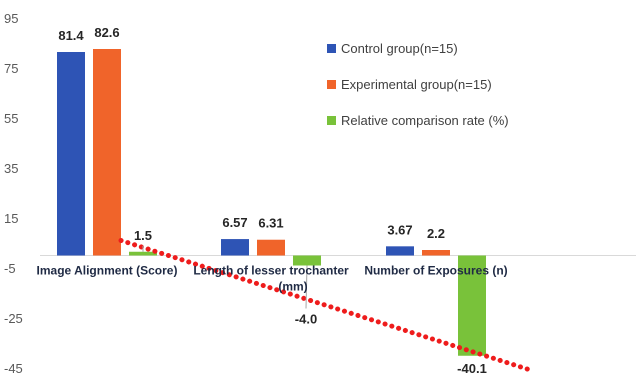 The image size is (636, 380). I want to click on y-tick-label: 55, so click(11, 118).